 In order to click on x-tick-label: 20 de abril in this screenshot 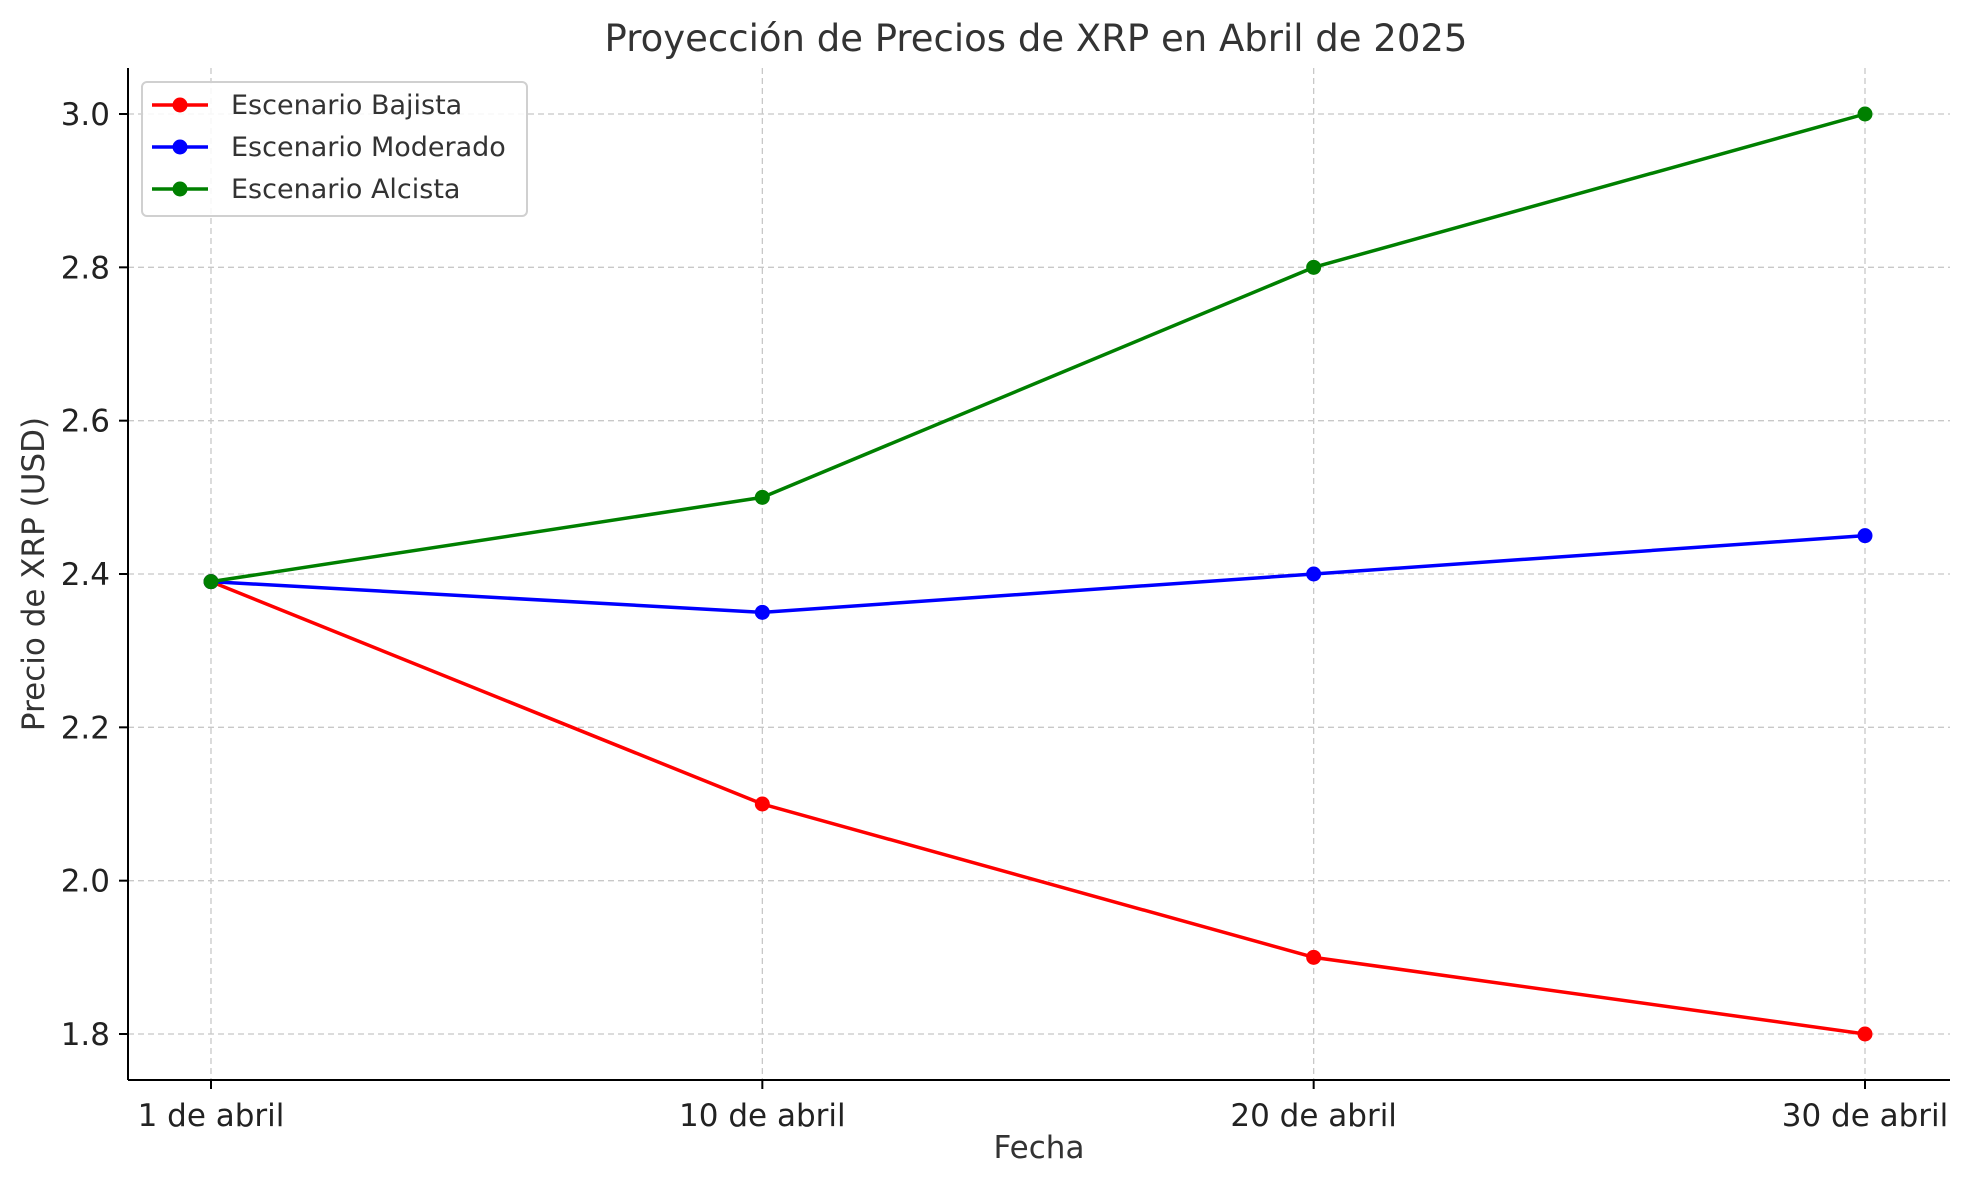, I will do `click(1313, 1116)`.